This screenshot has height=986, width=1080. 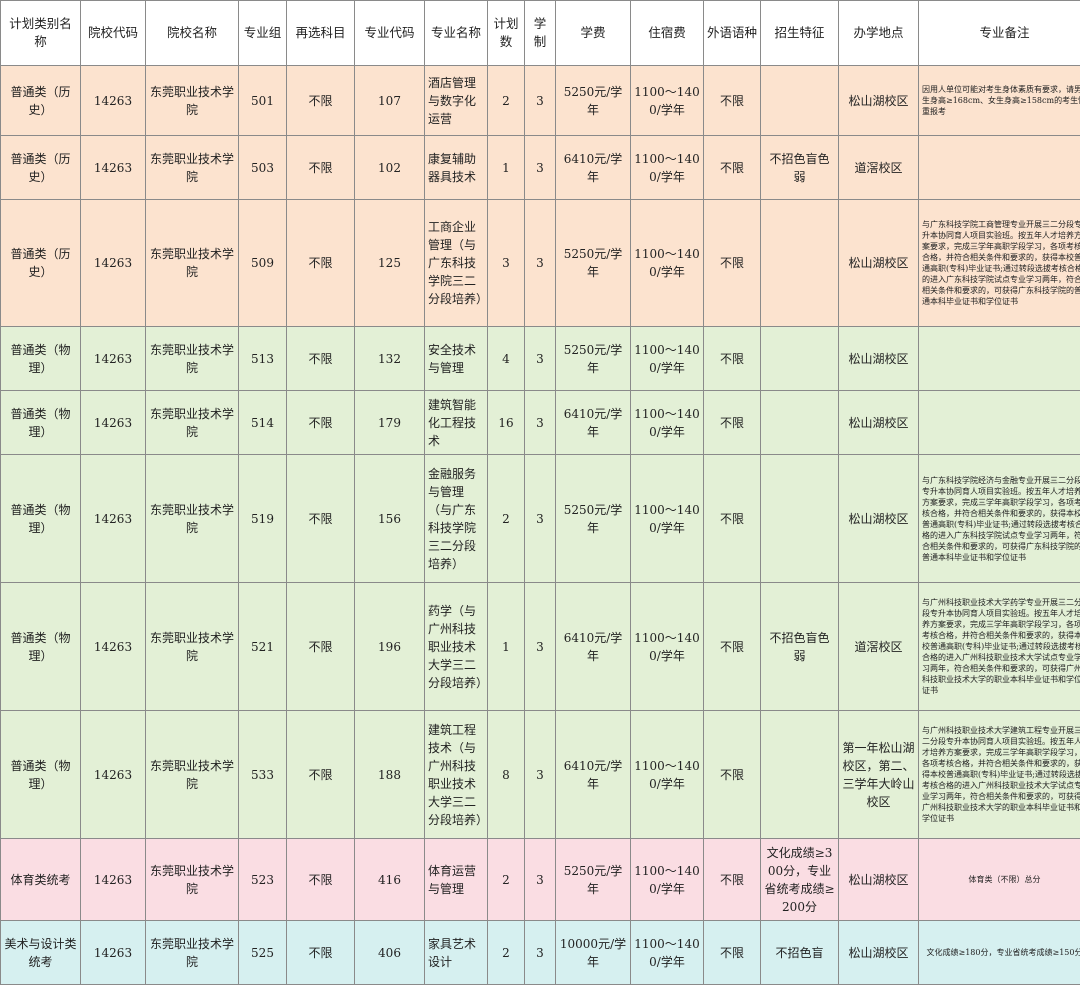 I want to click on cell-major-name: 体育运营与管理, so click(x=456, y=879).